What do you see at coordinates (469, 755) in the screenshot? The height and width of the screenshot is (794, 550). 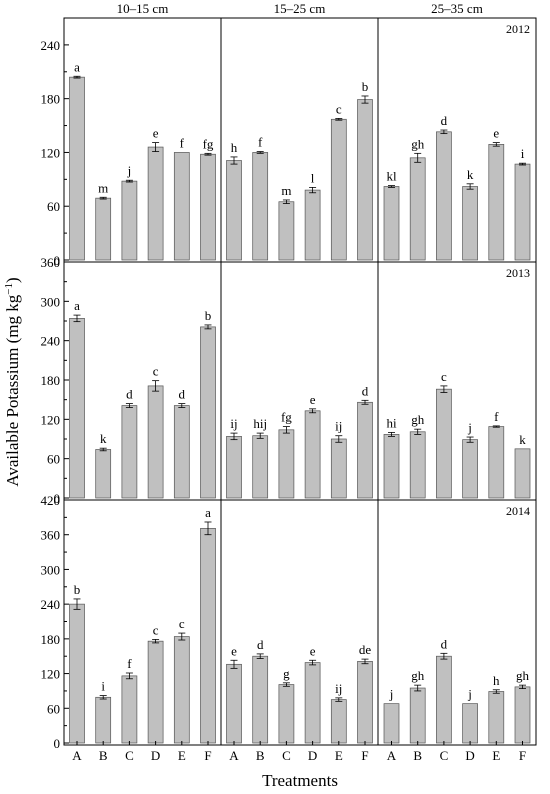 I see `x-tick-label-3-D: D` at bounding box center [469, 755].